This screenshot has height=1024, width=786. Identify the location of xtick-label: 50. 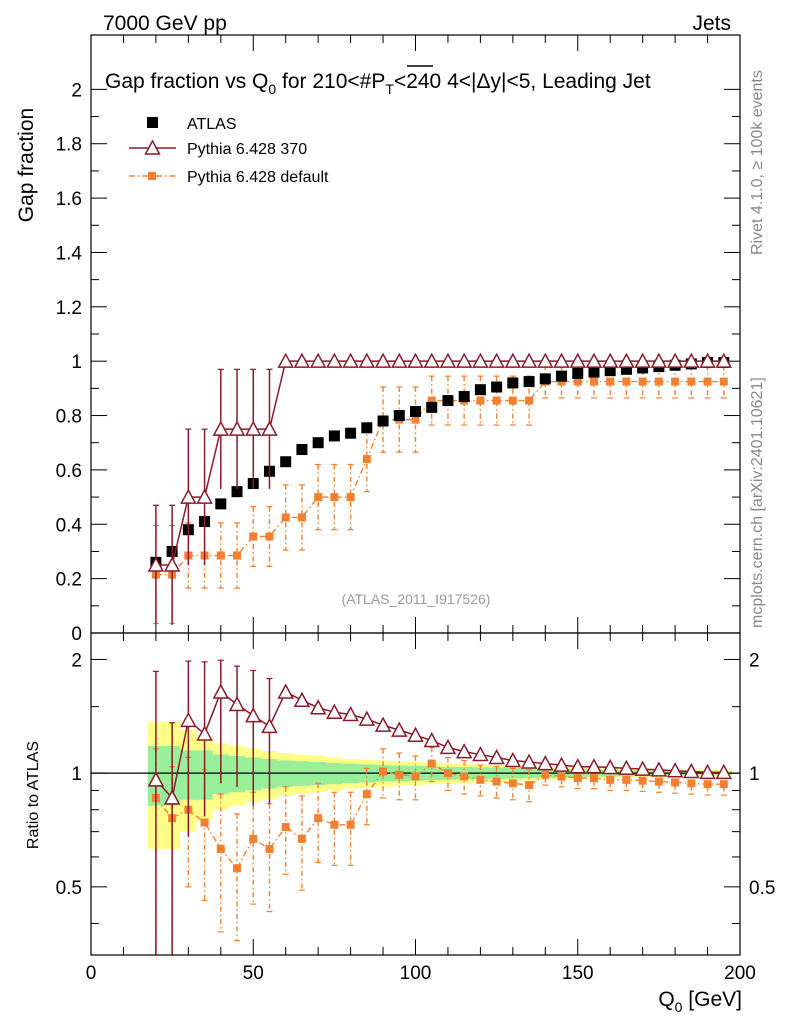
(253, 973).